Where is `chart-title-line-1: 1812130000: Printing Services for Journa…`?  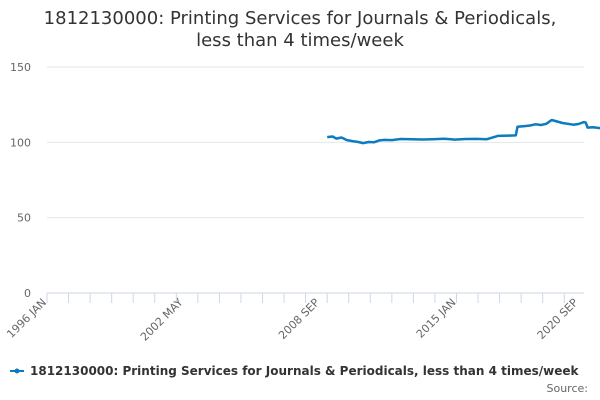 chart-title-line-1: 1812130000: Printing Services for Journa… is located at coordinates (300, 18).